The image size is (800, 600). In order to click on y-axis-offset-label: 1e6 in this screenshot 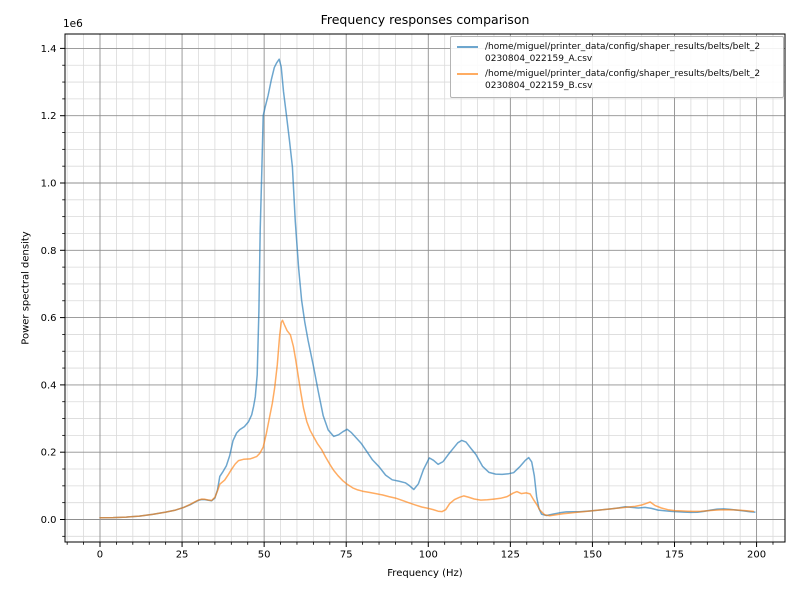, I will do `click(73, 24)`.